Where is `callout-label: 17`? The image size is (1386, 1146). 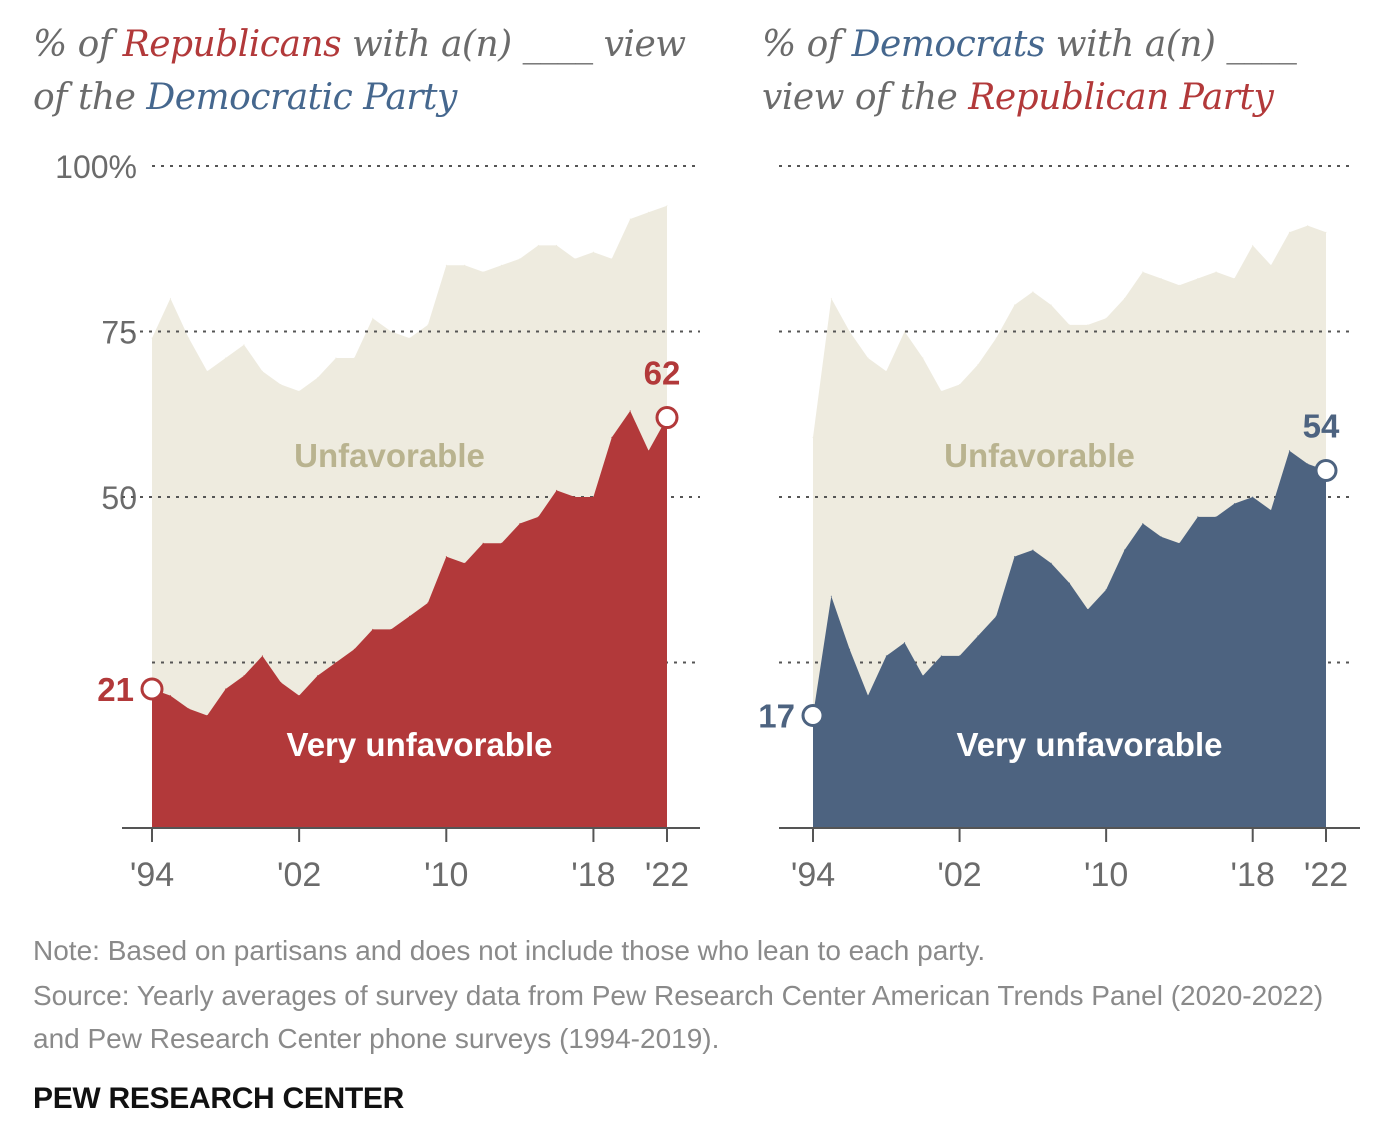 callout-label: 17 is located at coordinates (776, 715).